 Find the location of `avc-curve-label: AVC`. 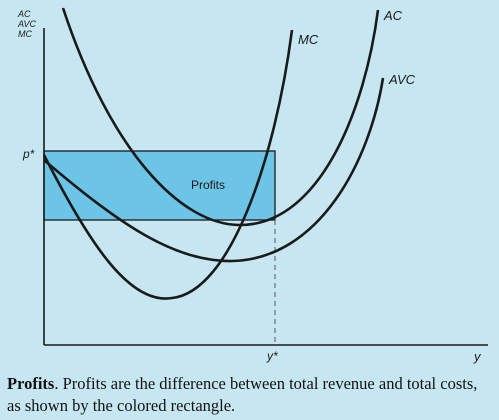

avc-curve-label: AVC is located at coordinates (402, 79).